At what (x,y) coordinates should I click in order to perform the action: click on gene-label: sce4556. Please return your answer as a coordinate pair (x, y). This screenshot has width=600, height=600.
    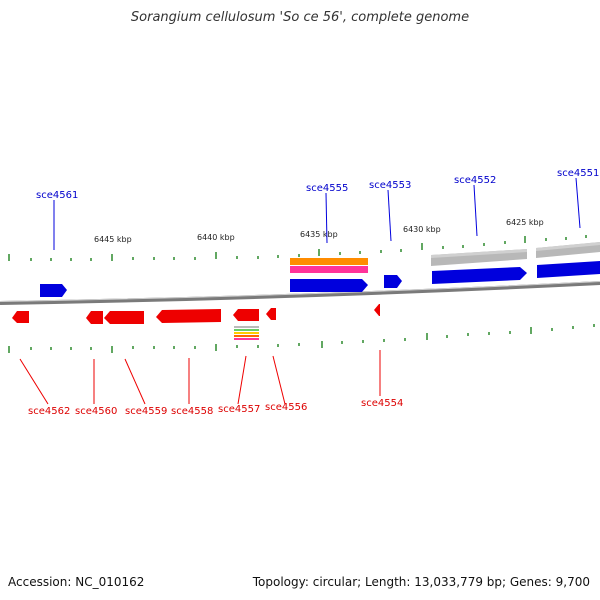
    Looking at the image, I should click on (286, 407).